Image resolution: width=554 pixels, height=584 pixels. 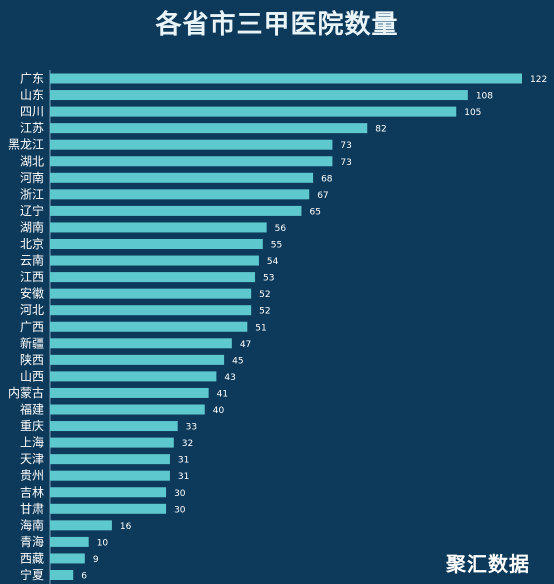 What do you see at coordinates (260, 328) in the screenshot?
I see `value-label: 51` at bounding box center [260, 328].